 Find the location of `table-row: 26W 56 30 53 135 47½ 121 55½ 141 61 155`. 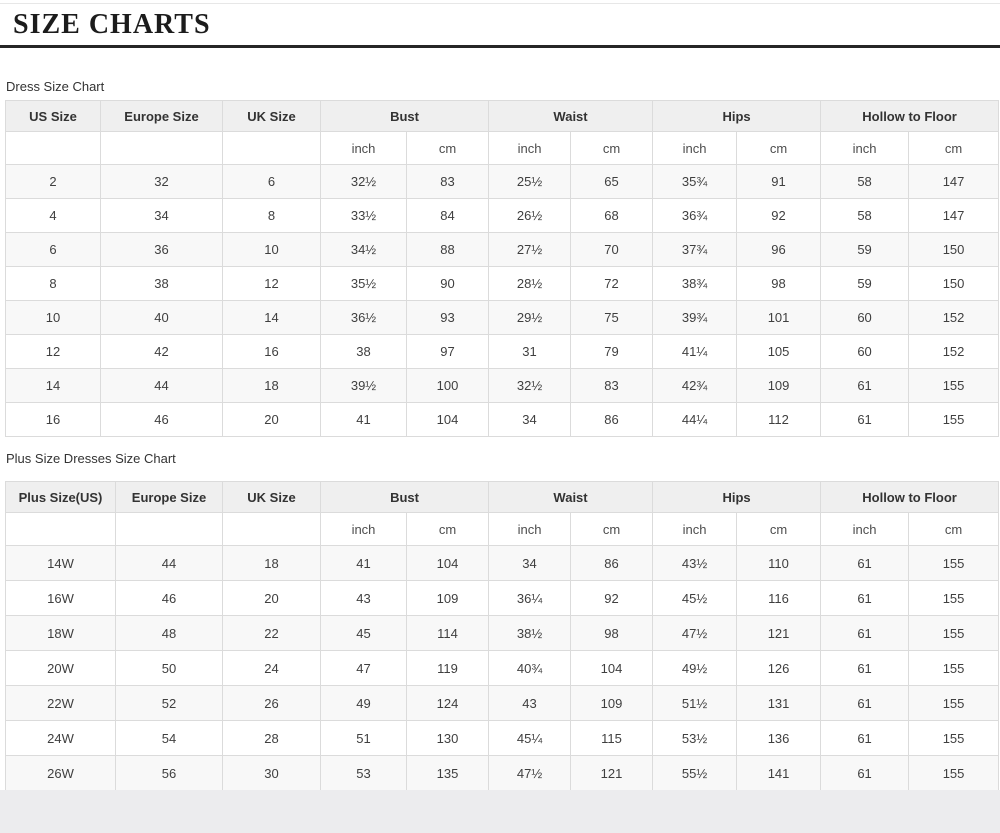

table-row: 26W 56 30 53 135 47½ 121 55½ 141 61 155 is located at coordinates (502, 773).